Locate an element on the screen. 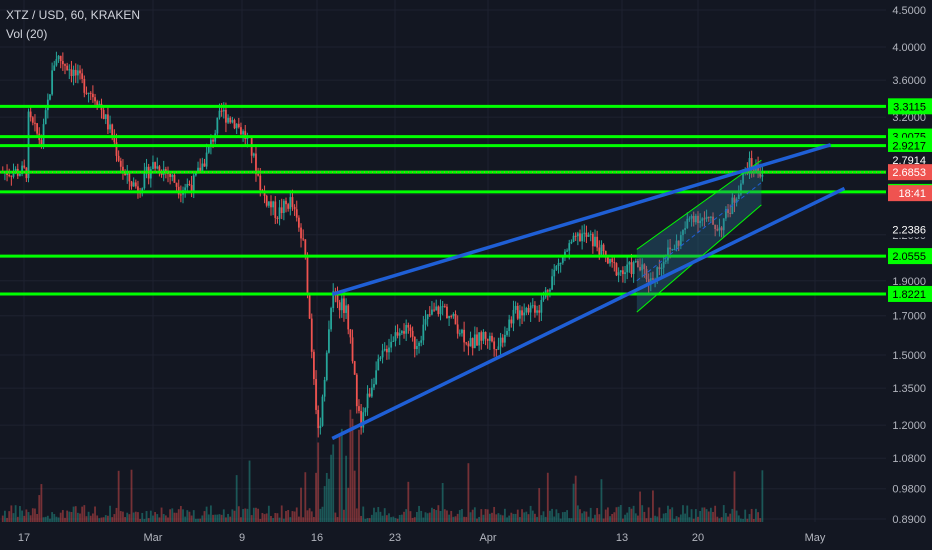 The width and height of the screenshot is (932, 550). inner-channel-upper-line is located at coordinates (699, 204).